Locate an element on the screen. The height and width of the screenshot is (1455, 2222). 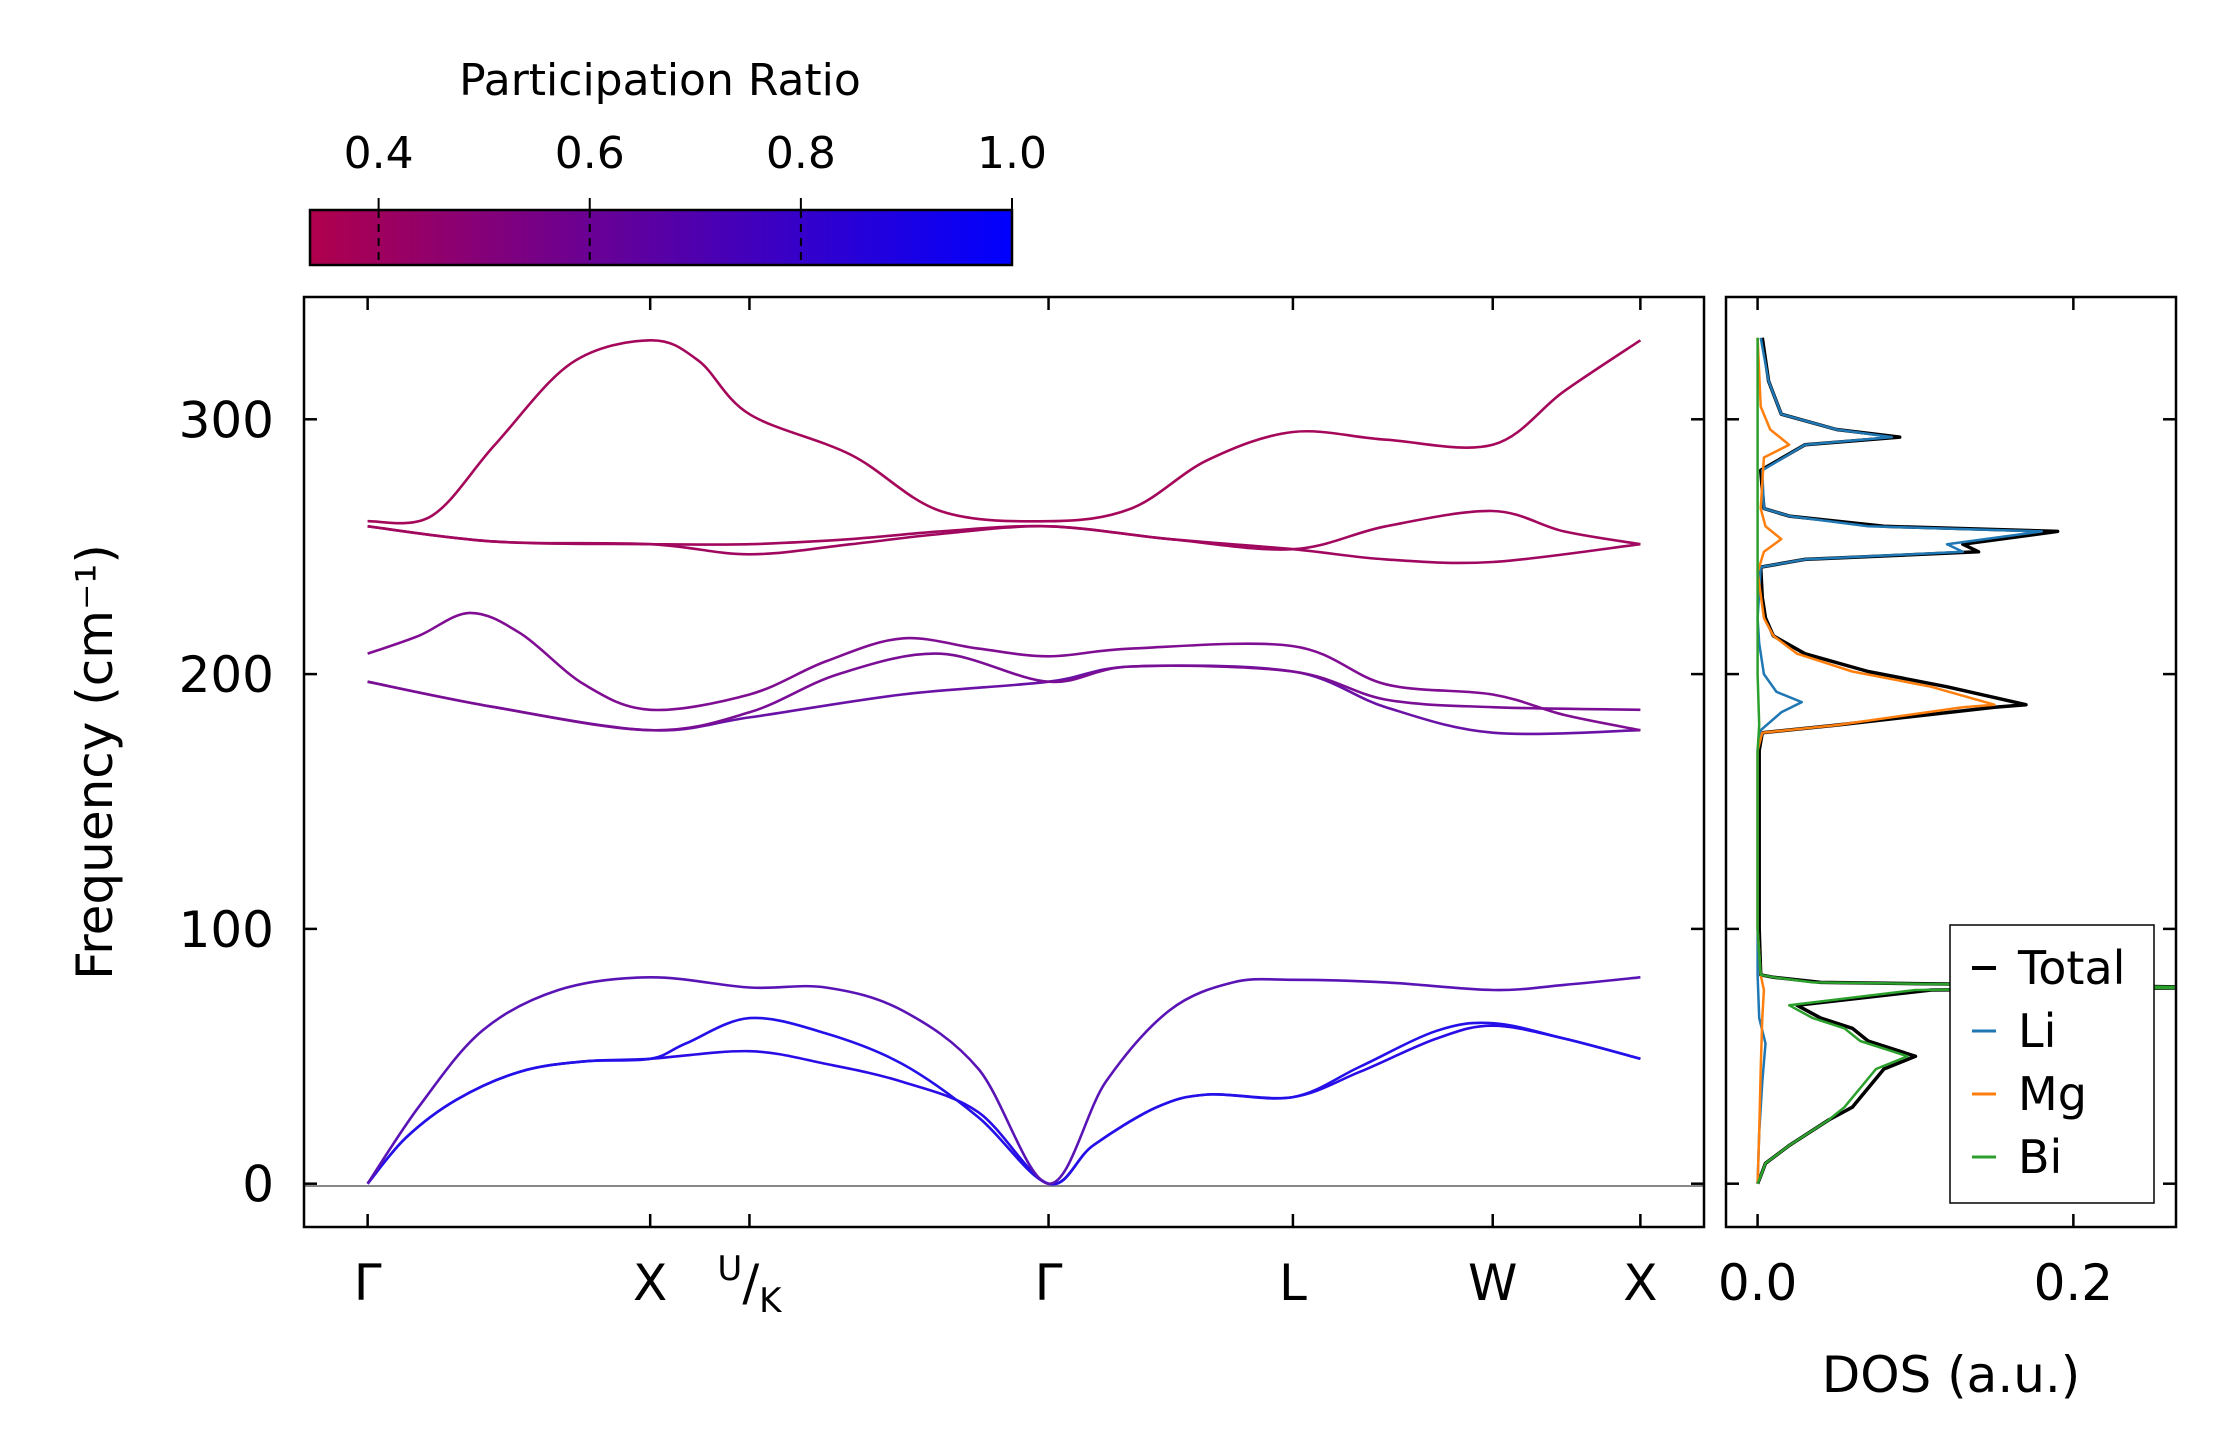
dos-x-tick-label: 0.0 is located at coordinates (1758, 1283).